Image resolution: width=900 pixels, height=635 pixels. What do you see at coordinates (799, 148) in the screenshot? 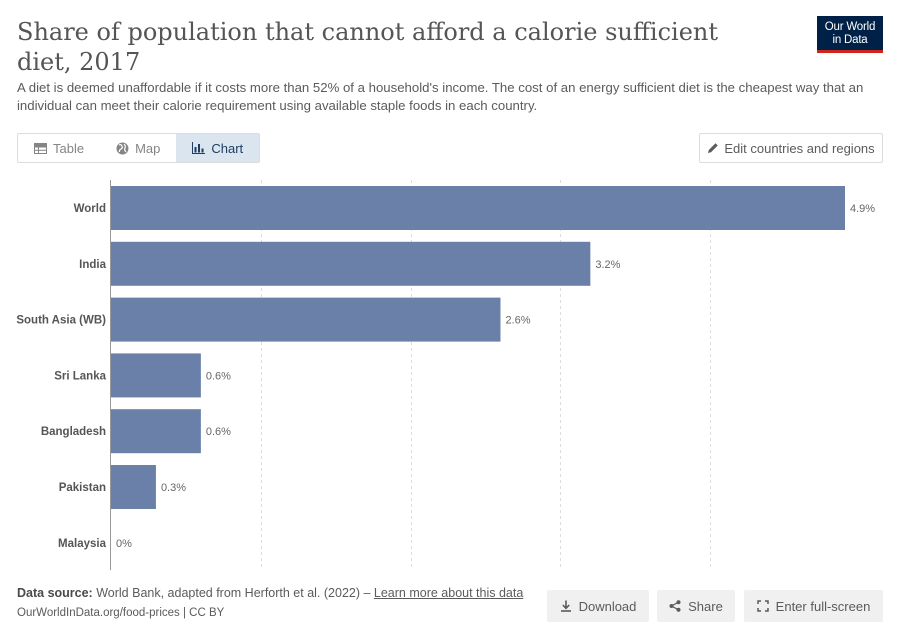
I see `edit-countries-label: Edit countries and regions` at bounding box center [799, 148].